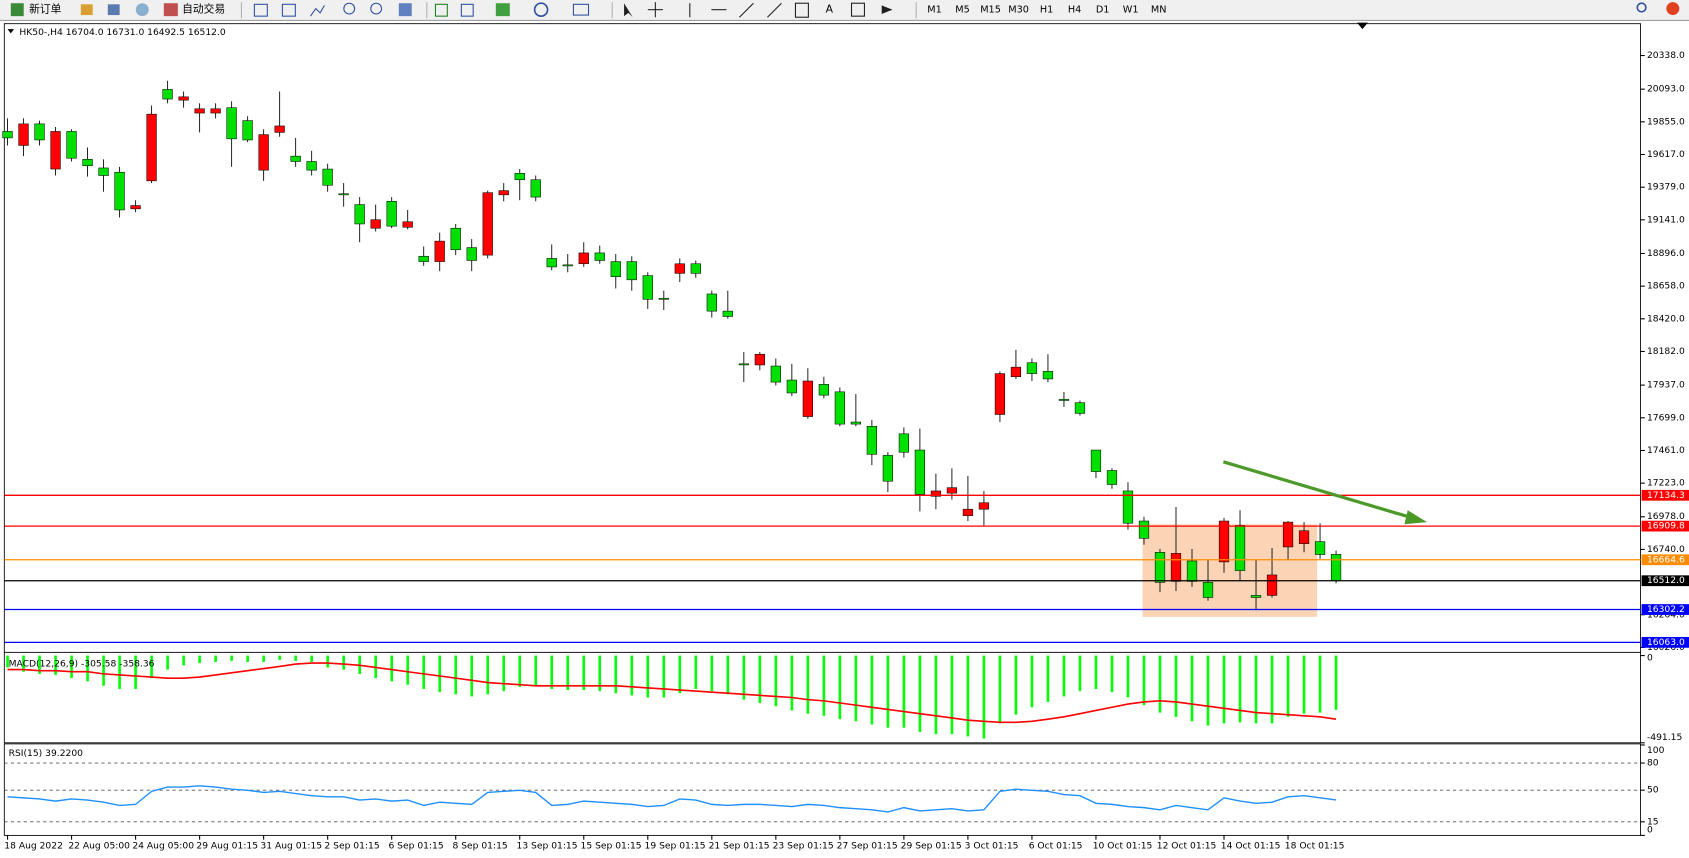  Describe the element at coordinates (203, 9) in the screenshot. I see `auto-trading-button: 自动交易` at that location.